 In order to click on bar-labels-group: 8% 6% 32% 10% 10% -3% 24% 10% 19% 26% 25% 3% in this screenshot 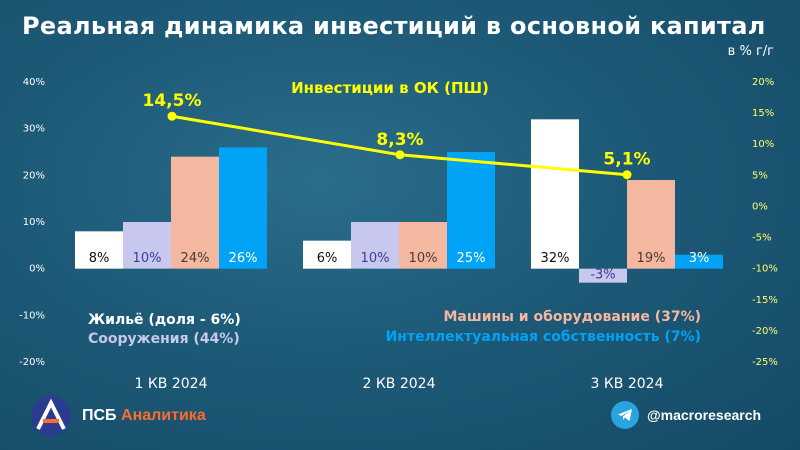, I will do `click(399, 267)`.